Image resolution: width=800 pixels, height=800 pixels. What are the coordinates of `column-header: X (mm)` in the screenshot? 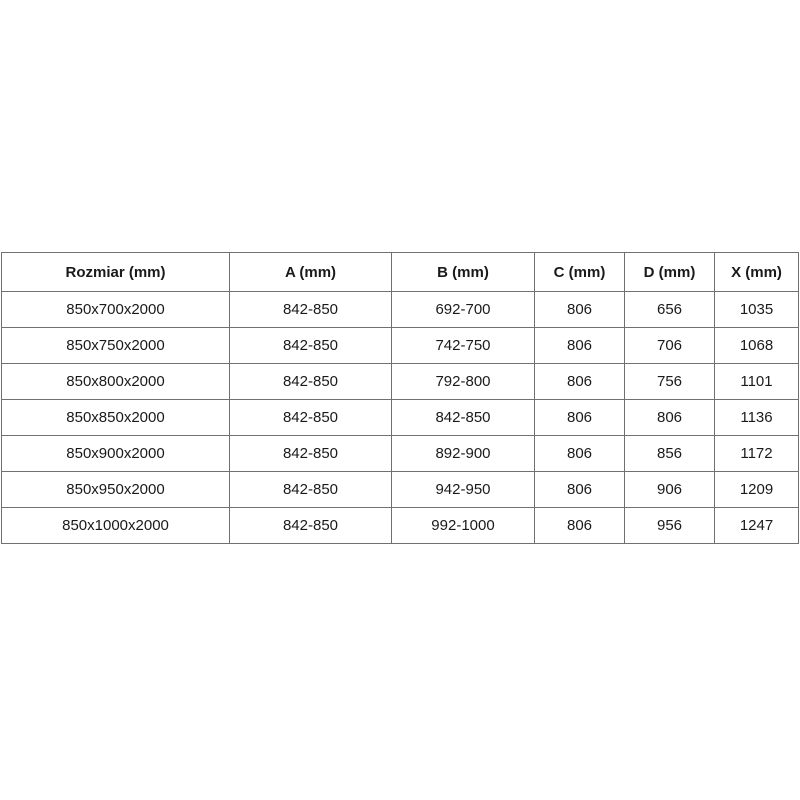 It's located at (756, 272).